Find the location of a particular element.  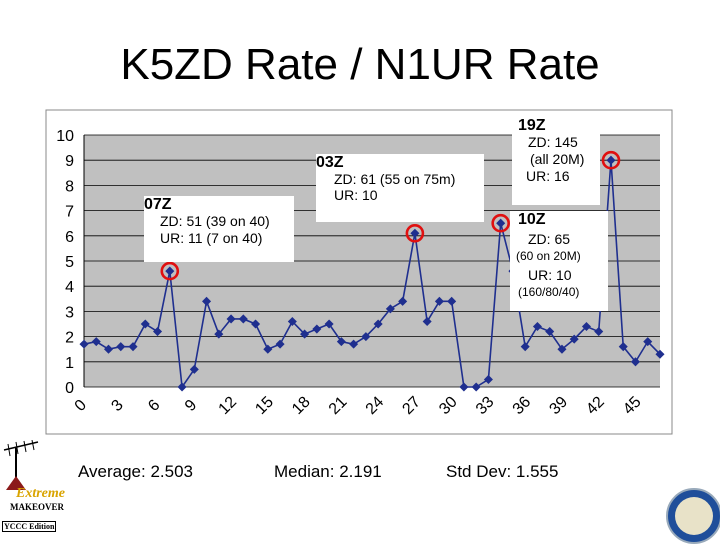

logo-extreme-text: Extreme is located at coordinates (40, 493).